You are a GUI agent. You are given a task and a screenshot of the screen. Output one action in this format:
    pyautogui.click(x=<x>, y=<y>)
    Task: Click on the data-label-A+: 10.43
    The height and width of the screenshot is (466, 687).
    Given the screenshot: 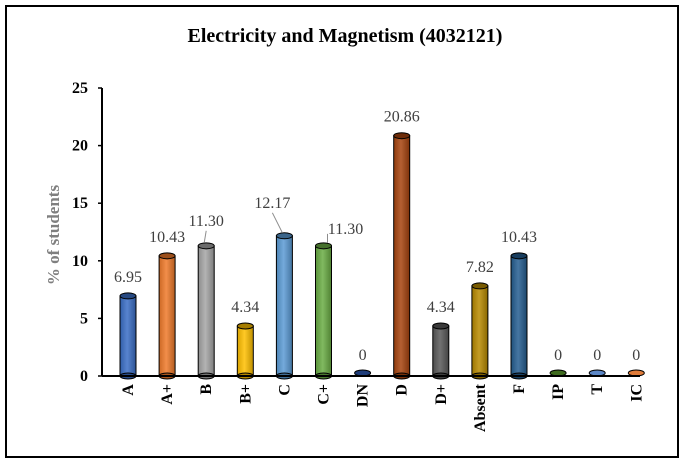 What is the action you would take?
    pyautogui.click(x=167, y=237)
    